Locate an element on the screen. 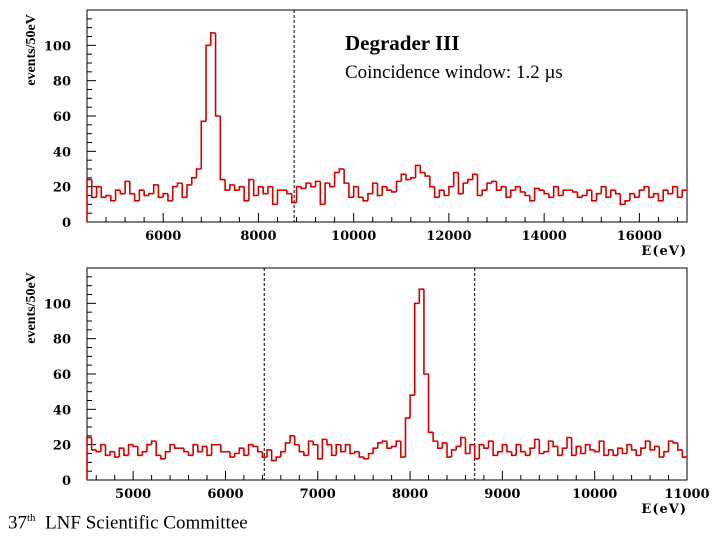  y-tick-label: 40 is located at coordinates (62, 410).